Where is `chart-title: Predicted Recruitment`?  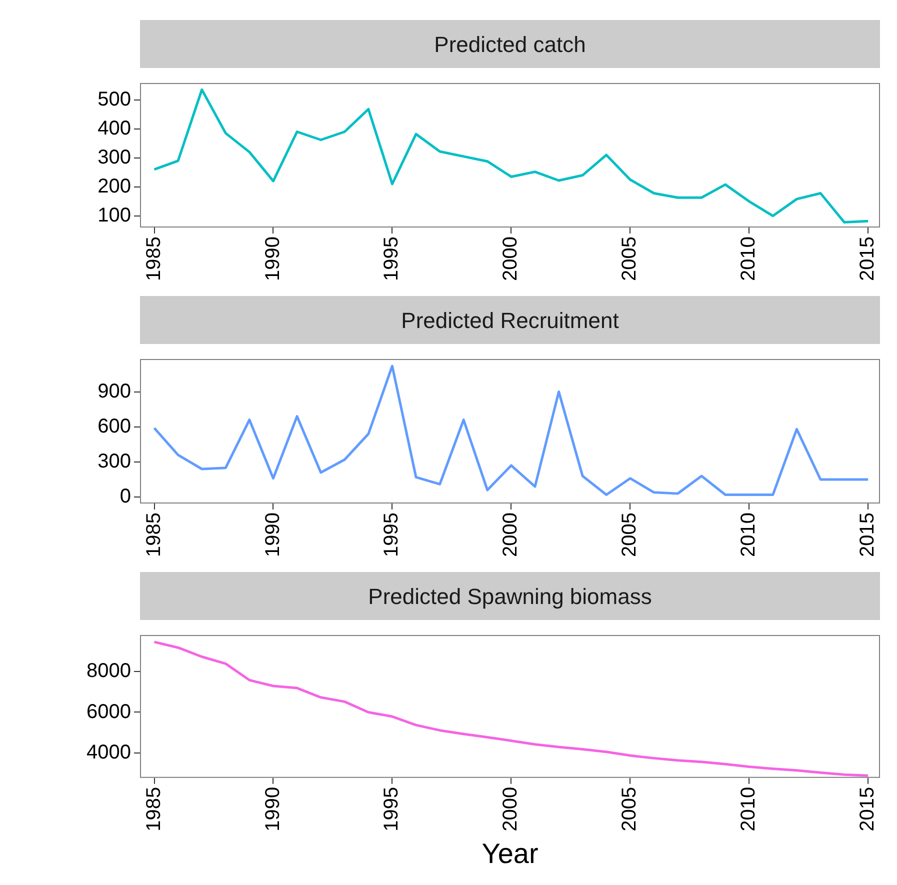 chart-title: Predicted Recruitment is located at coordinates (510, 320).